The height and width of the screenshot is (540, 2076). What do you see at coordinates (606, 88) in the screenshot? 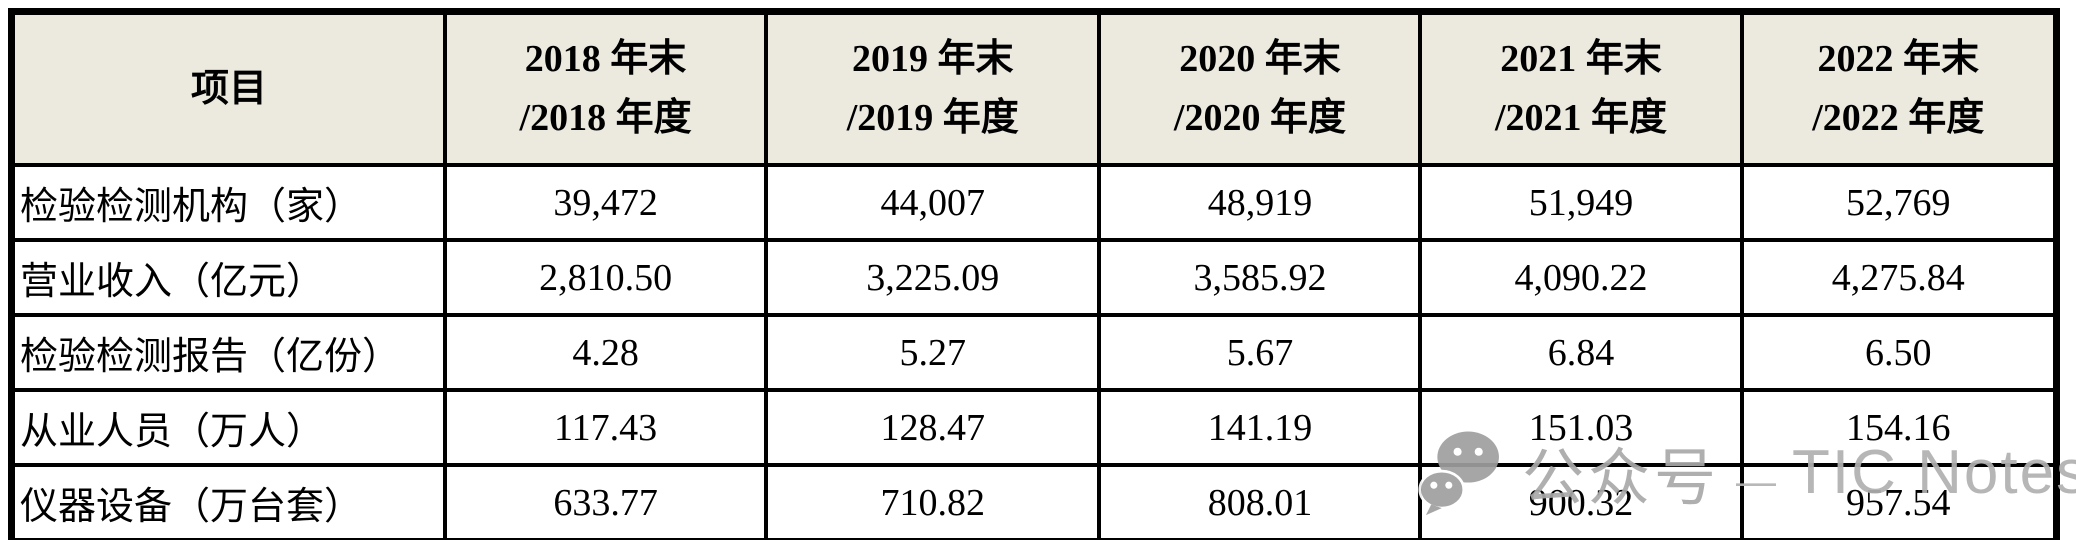
I see `header-cell-period-2018: 2018 年末 /2018 年度` at bounding box center [606, 88].